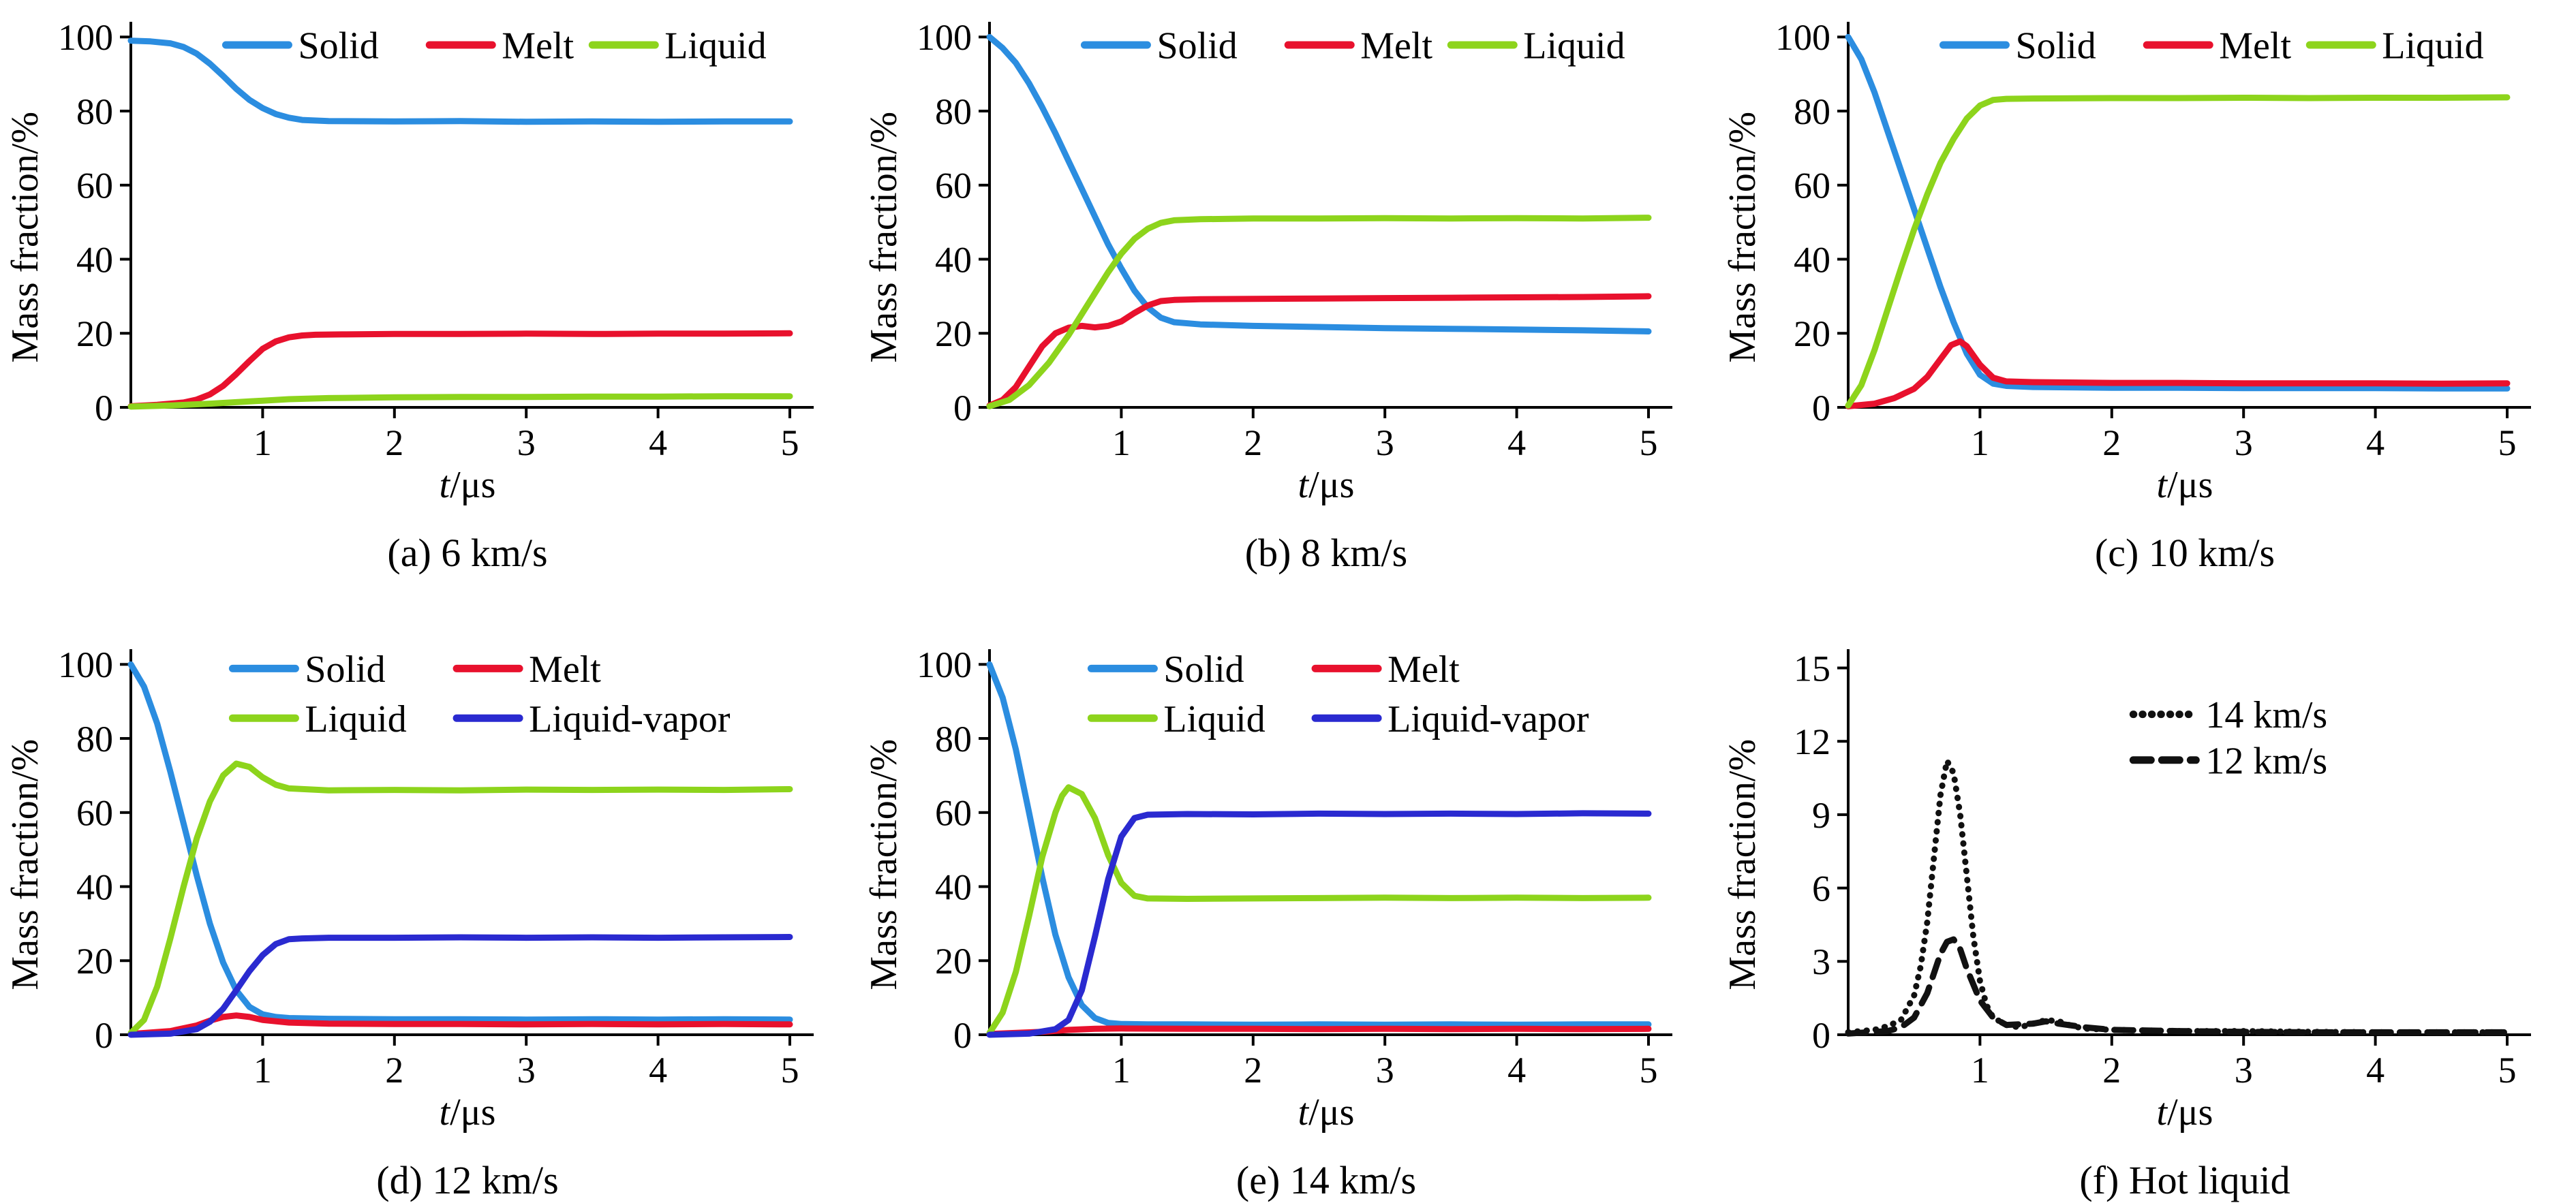  Describe the element at coordinates (1821, 961) in the screenshot. I see `y-tick-label: 3` at that location.